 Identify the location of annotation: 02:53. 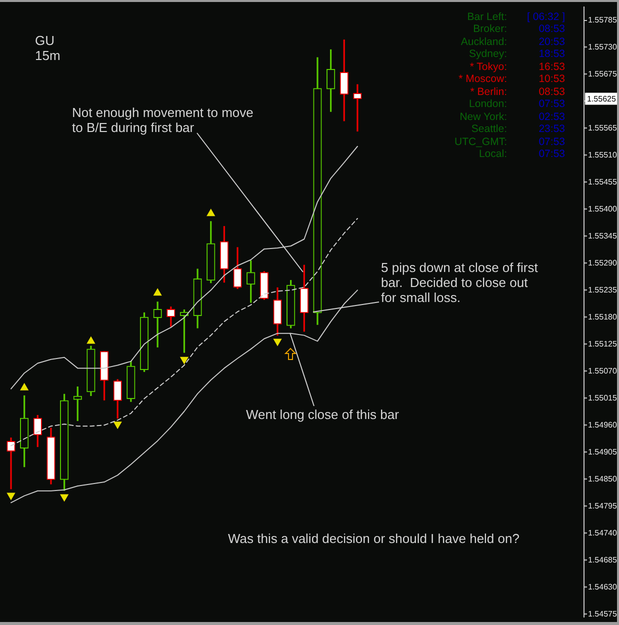
(551, 116).